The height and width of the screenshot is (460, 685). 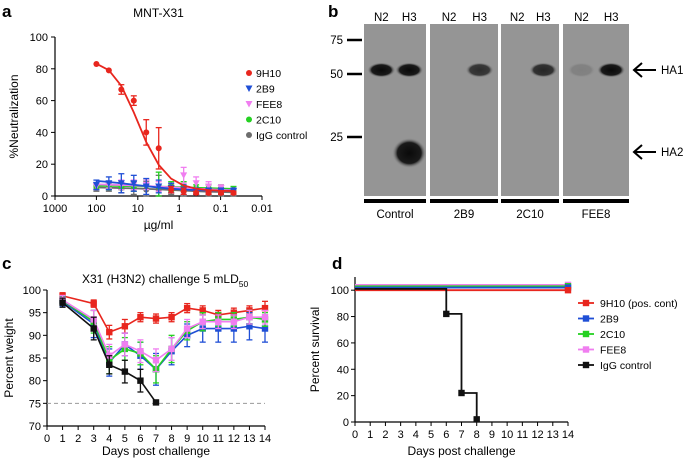 What do you see at coordinates (158, 13) in the screenshot?
I see `chart-title: MNT-X31` at bounding box center [158, 13].